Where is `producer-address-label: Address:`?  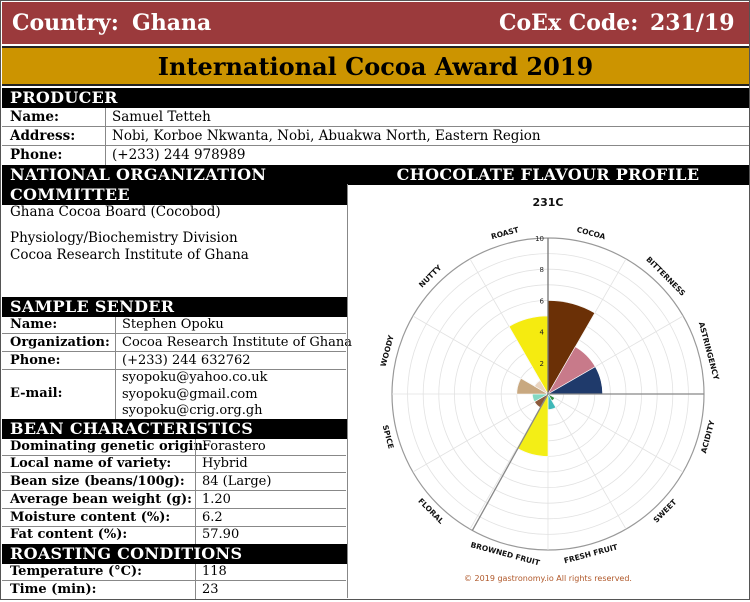
producer-address-label: Address: is located at coordinates (43, 136).